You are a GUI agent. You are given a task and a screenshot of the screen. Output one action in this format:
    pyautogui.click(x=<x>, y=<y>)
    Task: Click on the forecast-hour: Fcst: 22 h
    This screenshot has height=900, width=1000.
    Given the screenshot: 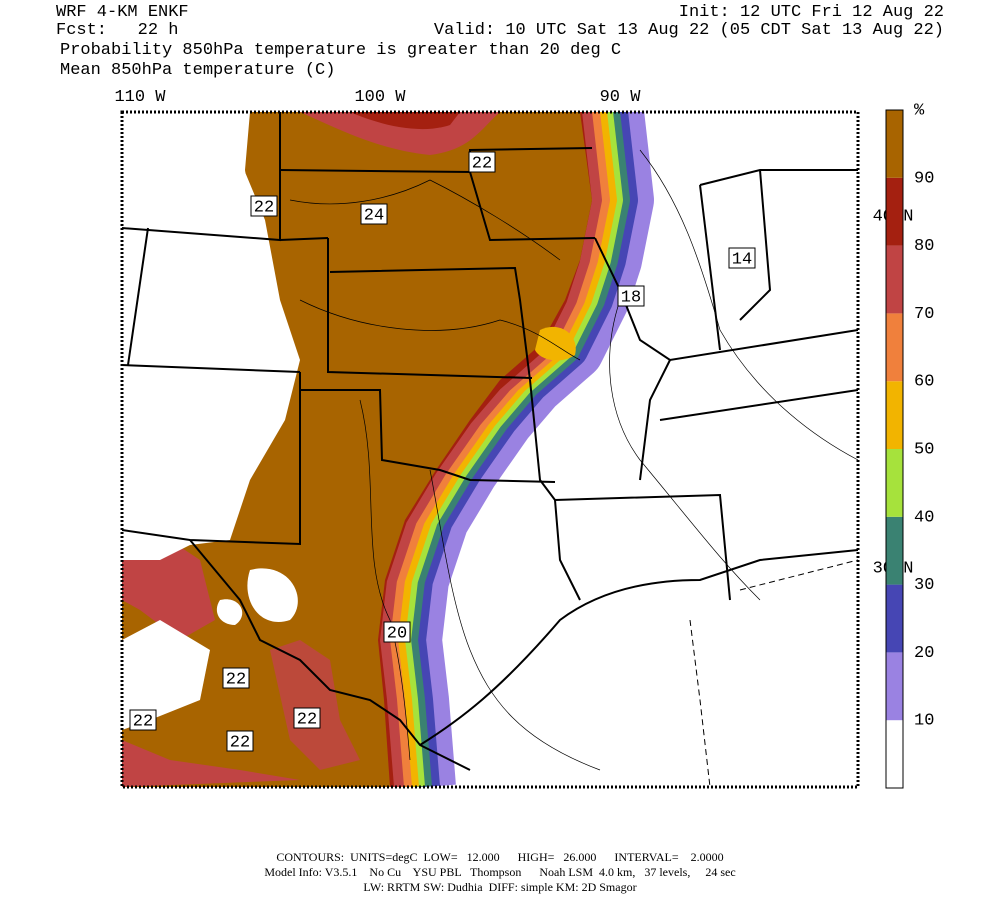 What is the action you would take?
    pyautogui.click(x=117, y=30)
    